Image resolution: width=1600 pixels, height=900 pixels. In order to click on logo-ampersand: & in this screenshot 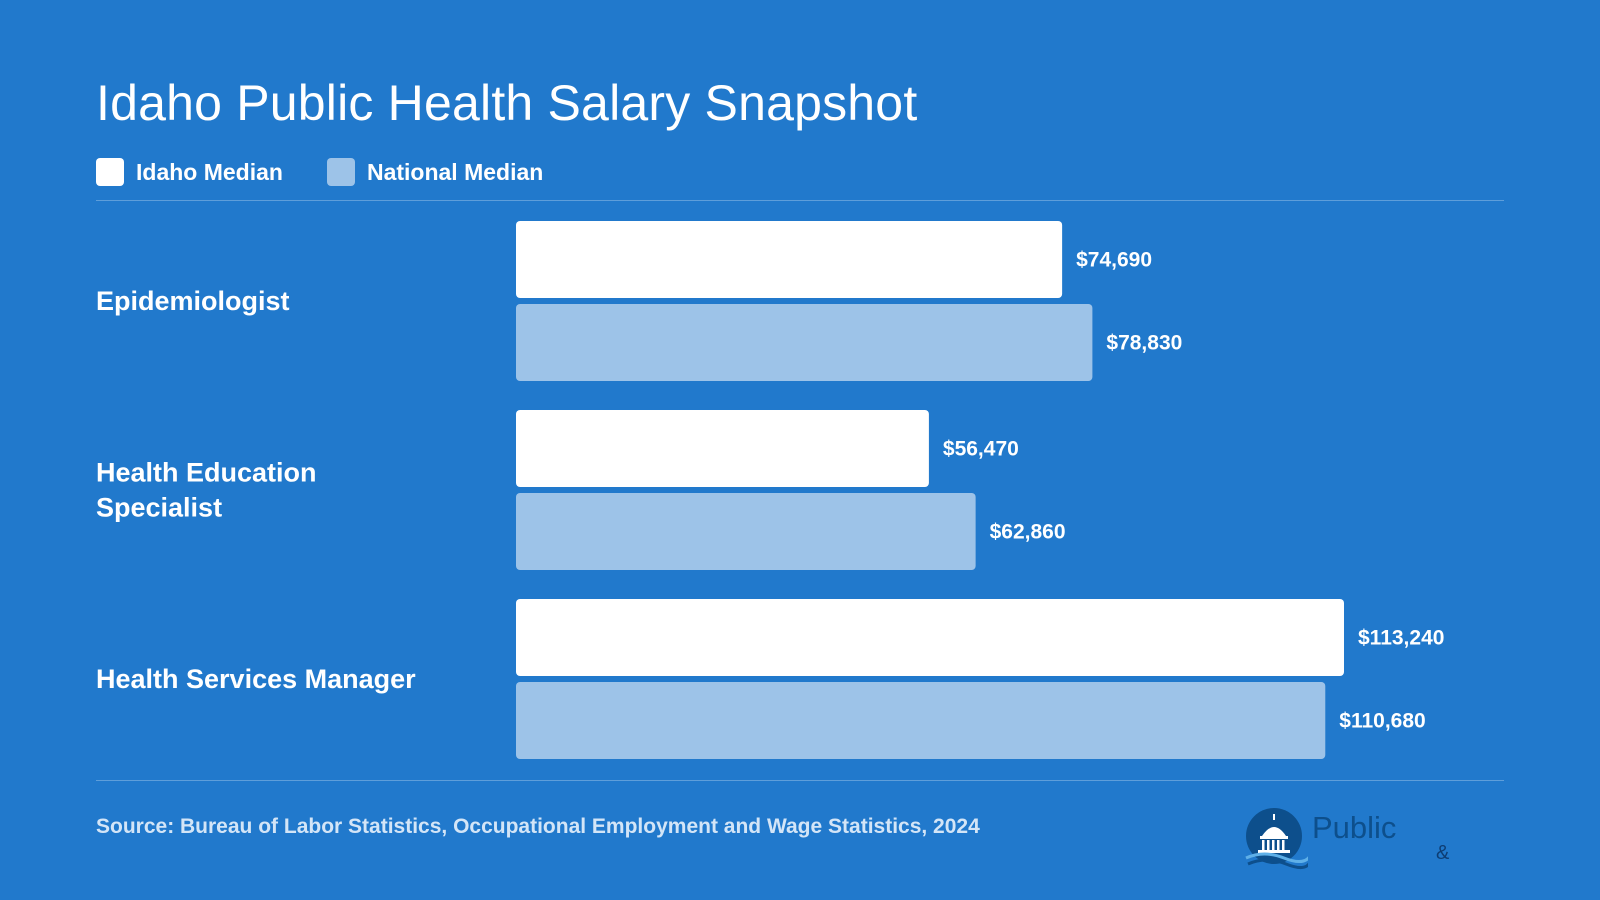, I will do `click(1443, 853)`.